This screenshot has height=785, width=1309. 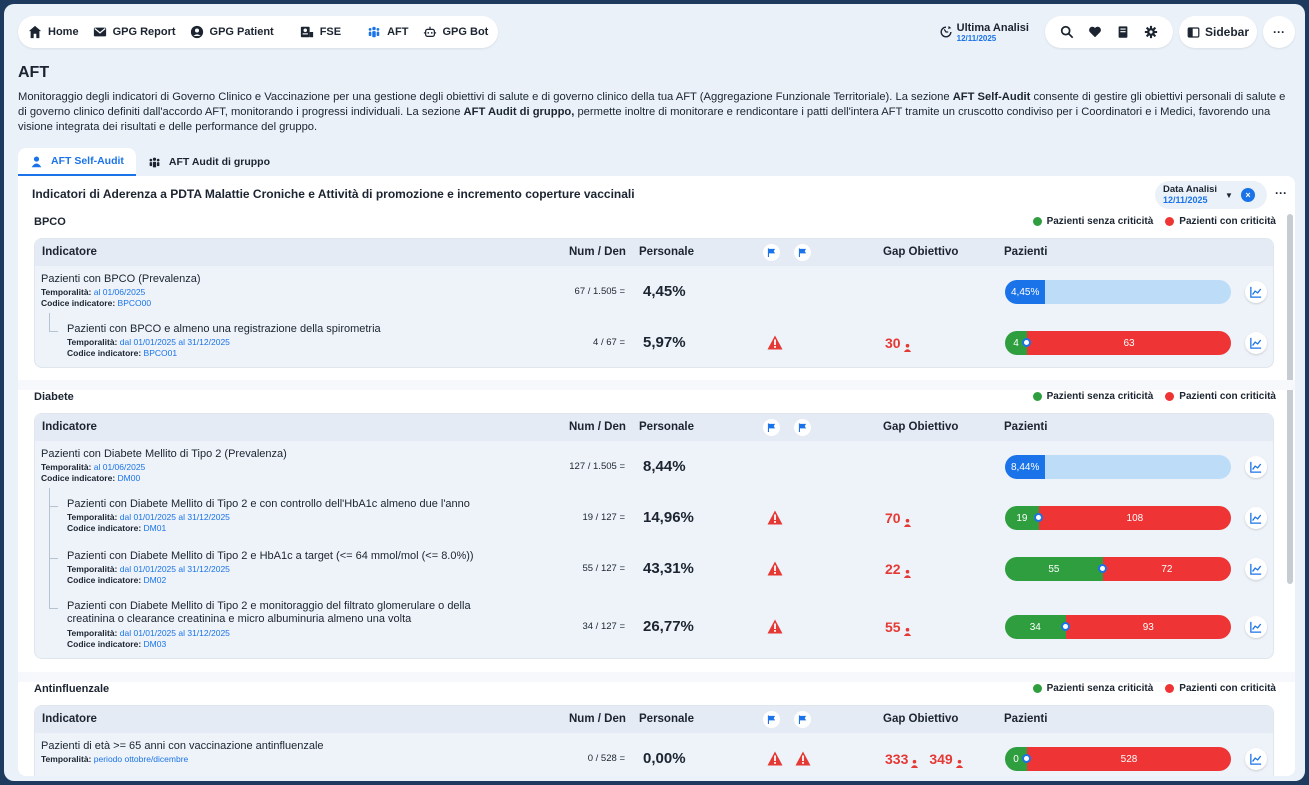 I want to click on scrollbar, so click(x=1290, y=399).